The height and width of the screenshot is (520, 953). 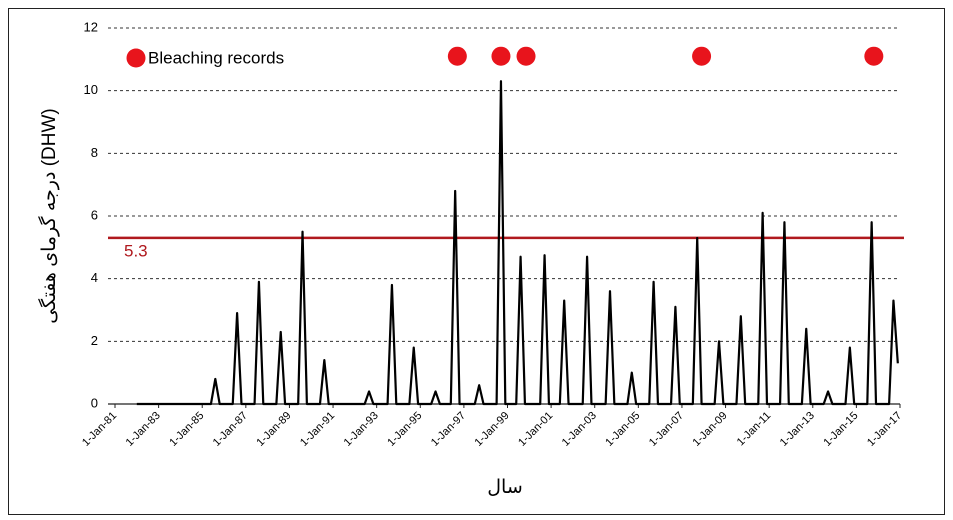 I want to click on y-tick-label: 4, so click(x=94, y=277).